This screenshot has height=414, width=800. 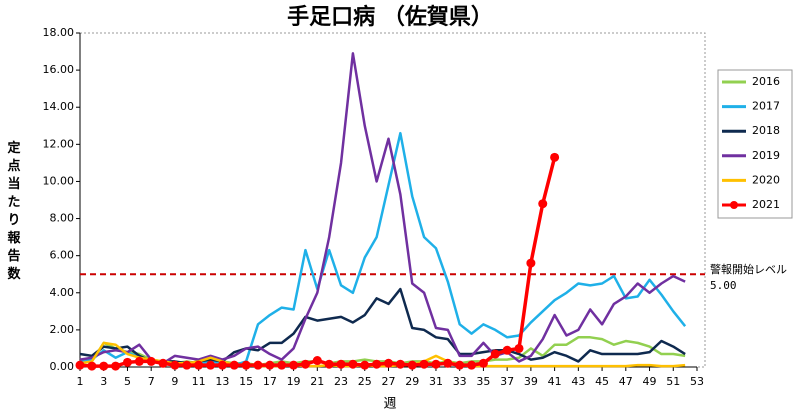 I want to click on x-tick-label: 23, so click(x=341, y=381).